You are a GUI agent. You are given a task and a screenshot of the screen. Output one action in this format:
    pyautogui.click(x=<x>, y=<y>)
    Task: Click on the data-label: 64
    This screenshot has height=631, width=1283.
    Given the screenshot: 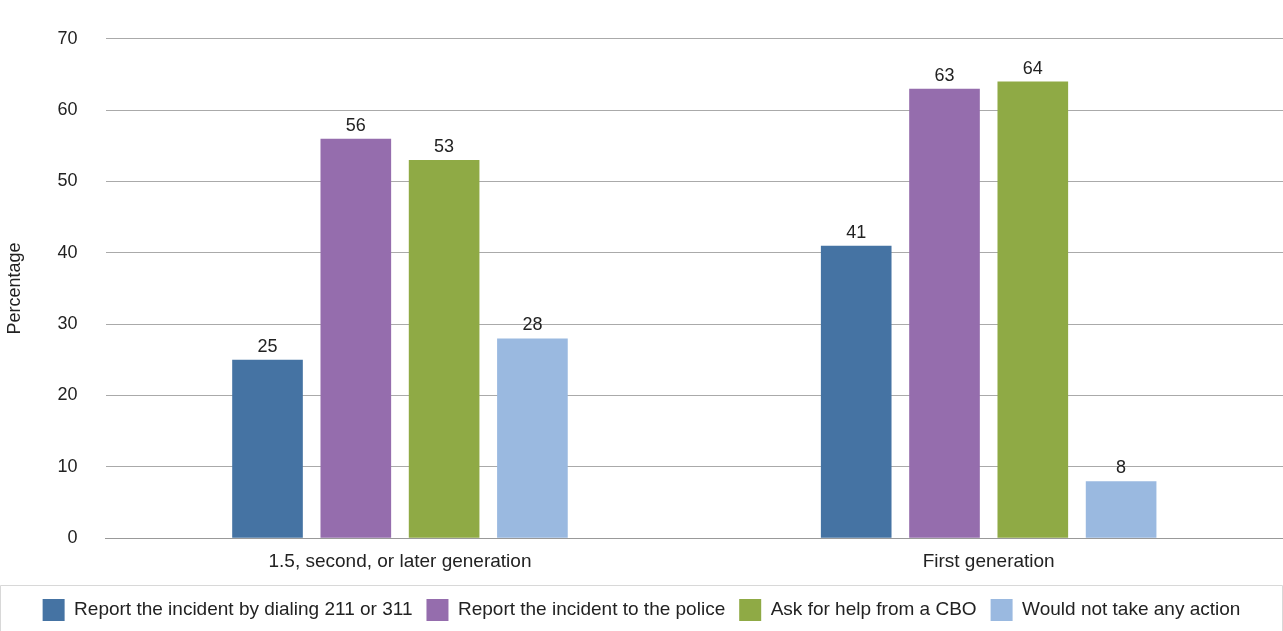 What is the action you would take?
    pyautogui.click(x=1032, y=67)
    